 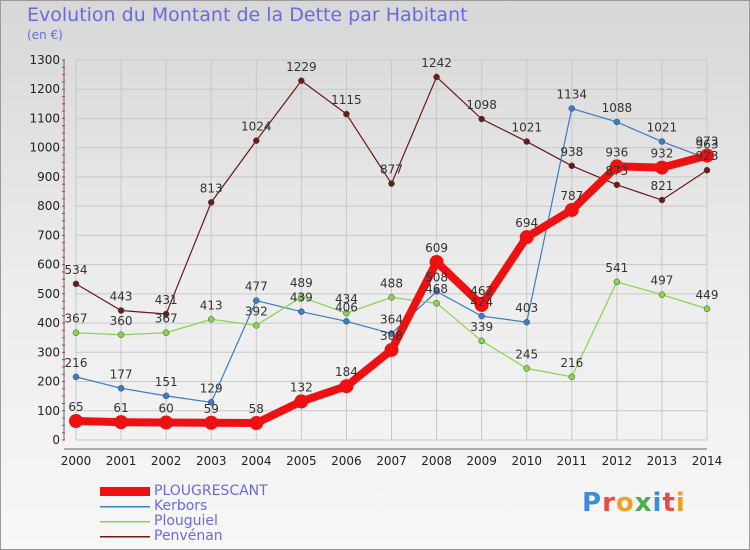 What do you see at coordinates (166, 382) in the screenshot?
I see `data-label-kerbors: 151` at bounding box center [166, 382].